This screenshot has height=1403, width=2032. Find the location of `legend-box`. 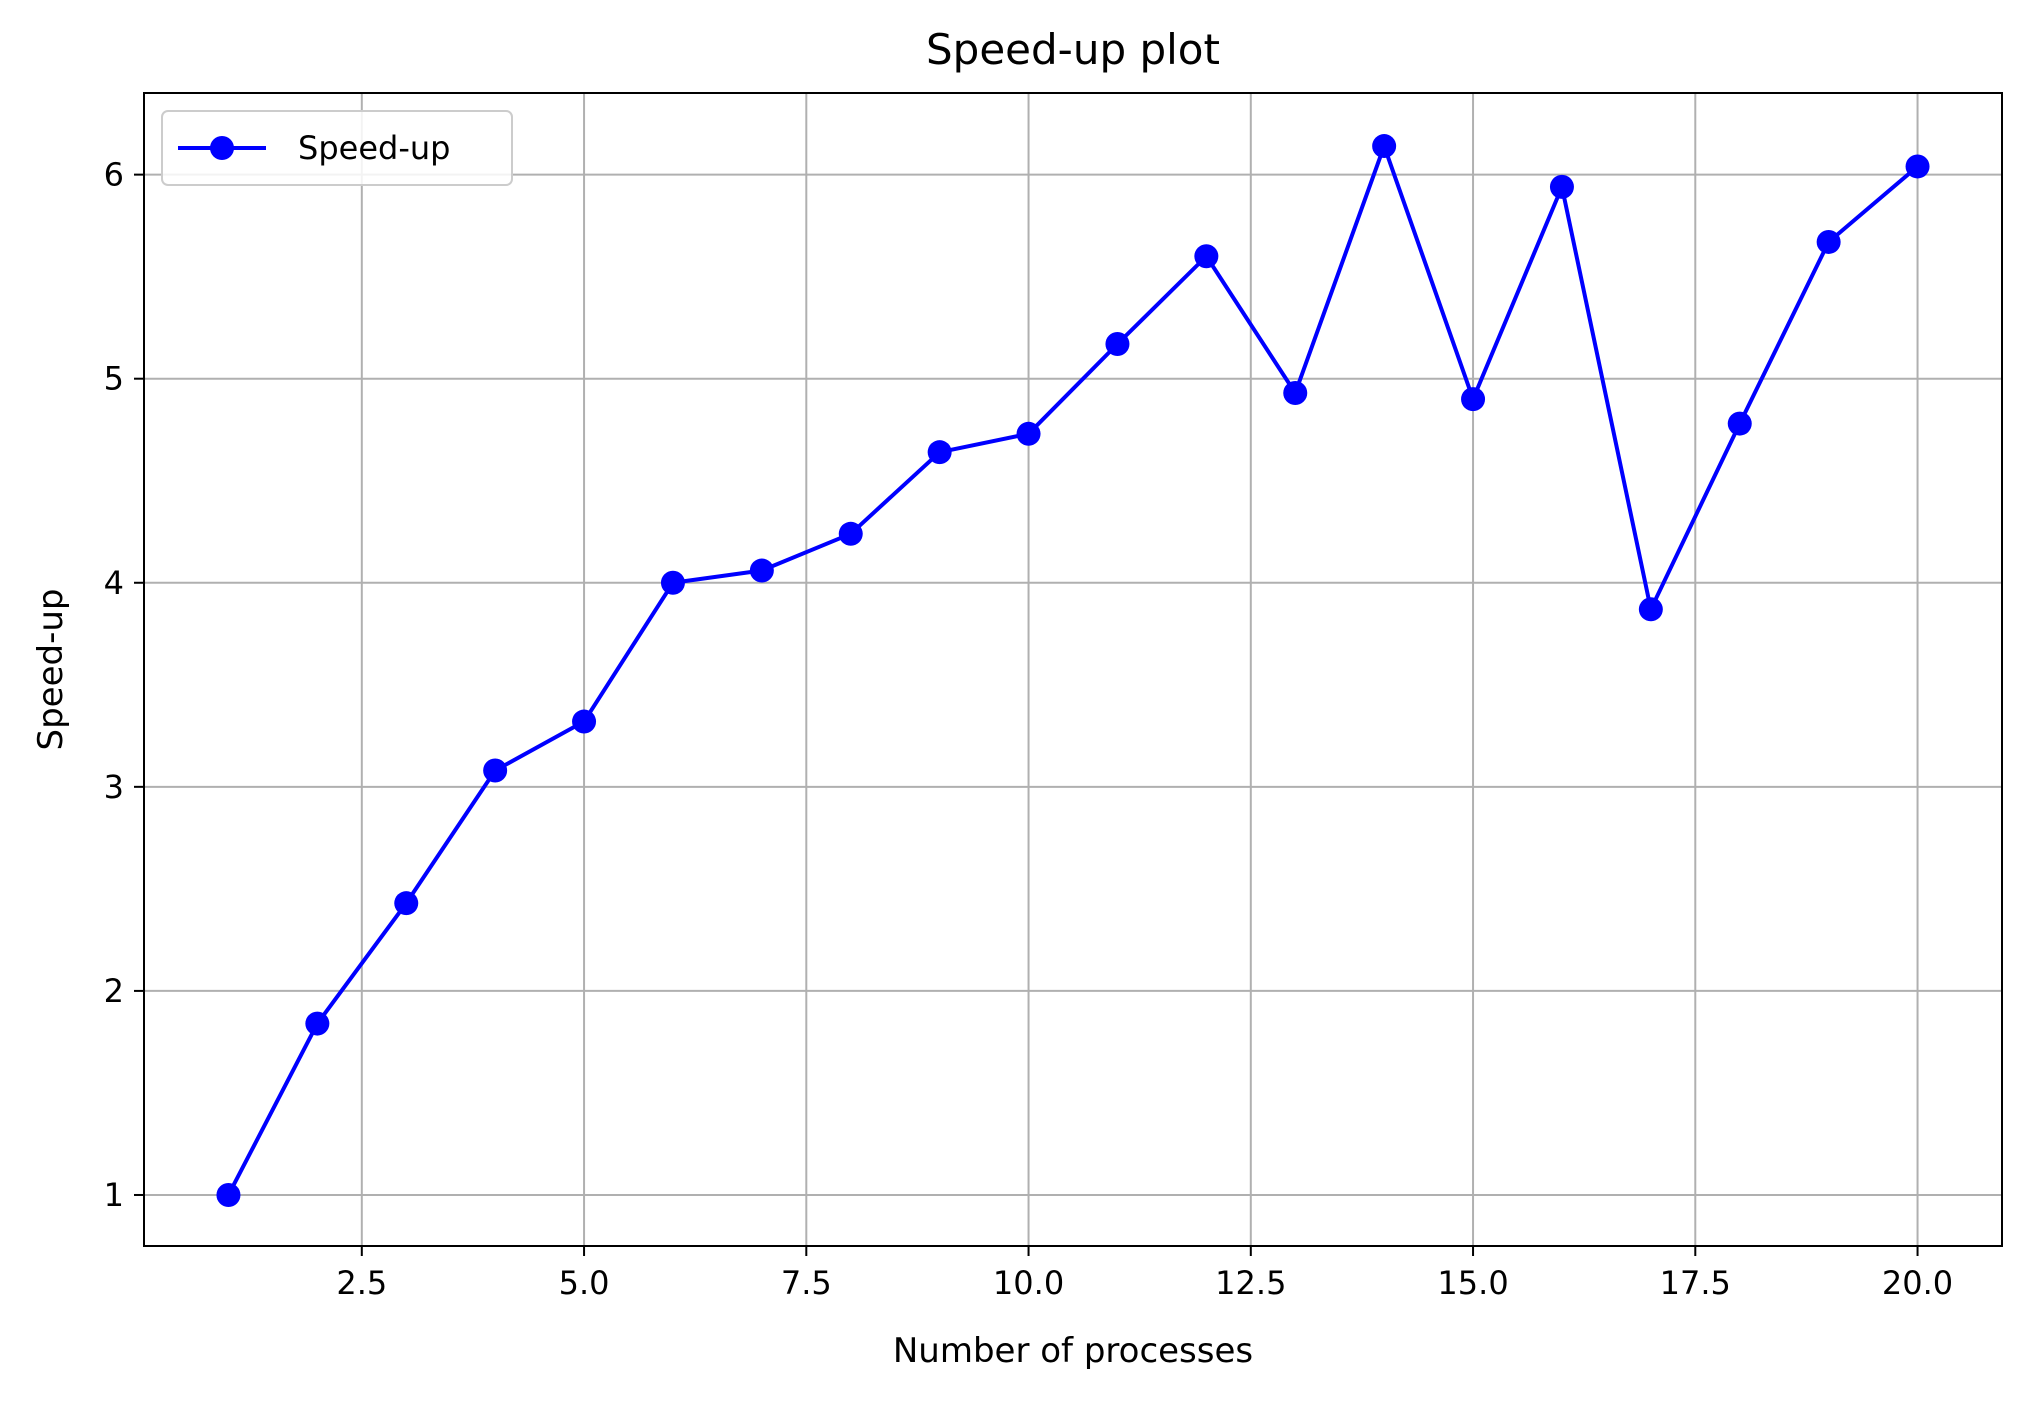

legend-box is located at coordinates (337, 148).